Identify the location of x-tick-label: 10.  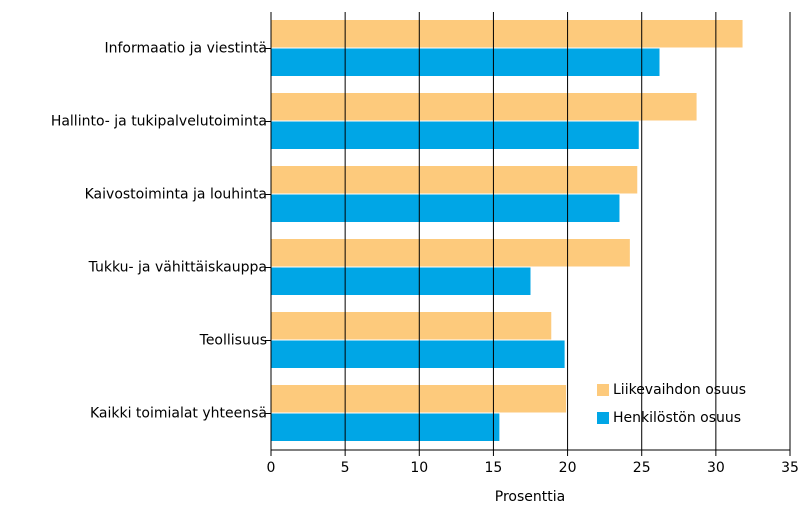
(419, 468).